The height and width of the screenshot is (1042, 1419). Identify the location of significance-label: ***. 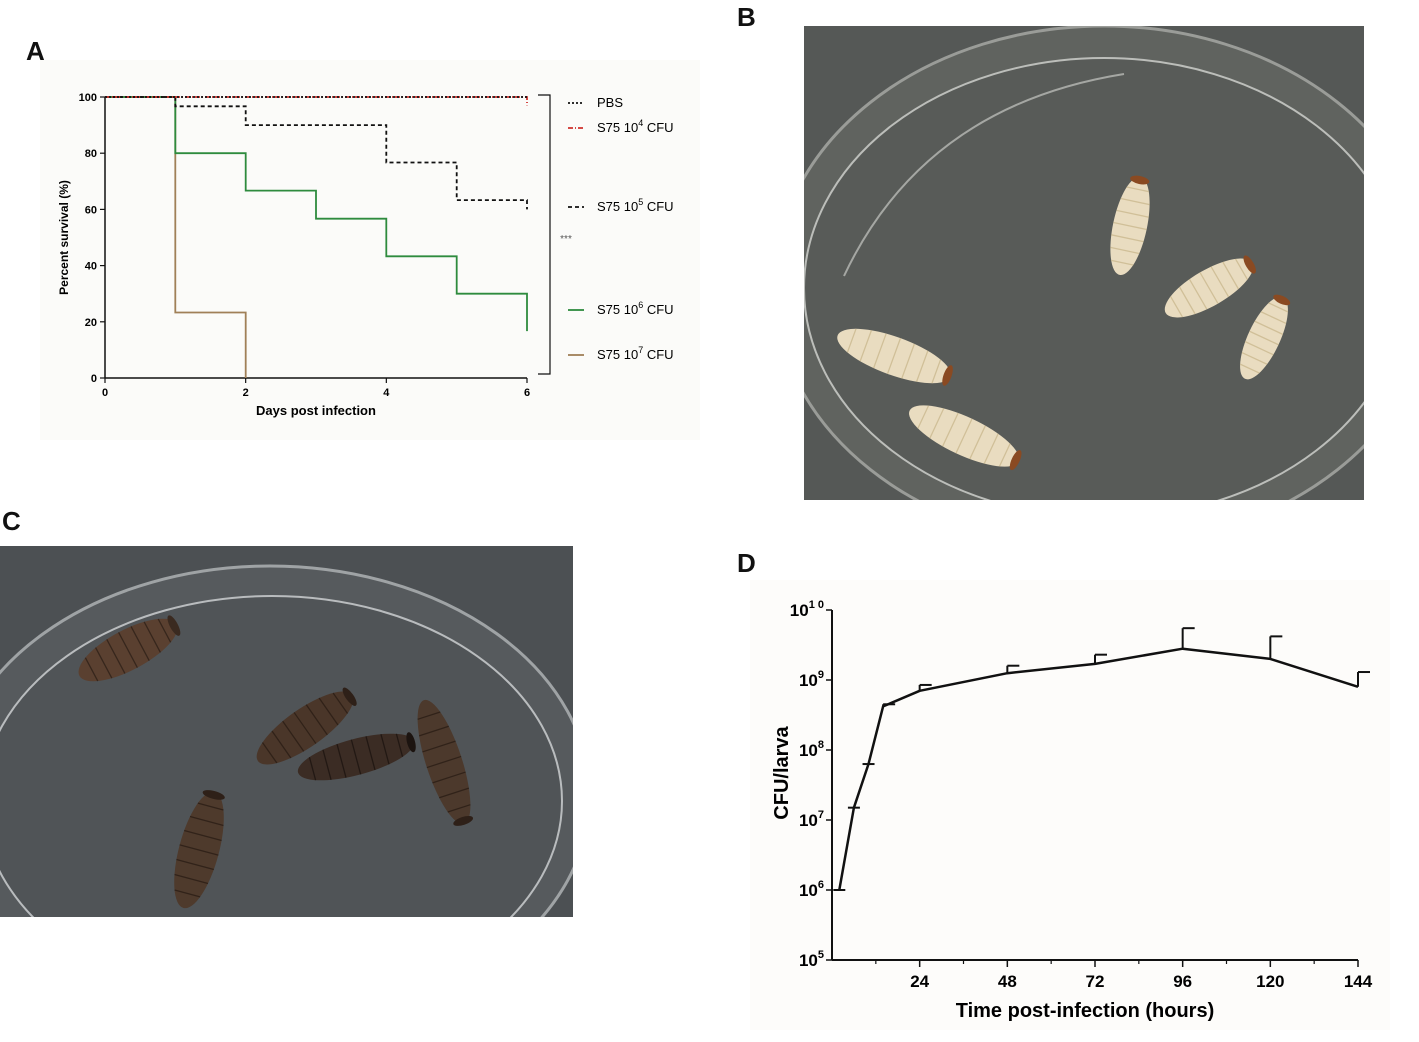
(566, 239).